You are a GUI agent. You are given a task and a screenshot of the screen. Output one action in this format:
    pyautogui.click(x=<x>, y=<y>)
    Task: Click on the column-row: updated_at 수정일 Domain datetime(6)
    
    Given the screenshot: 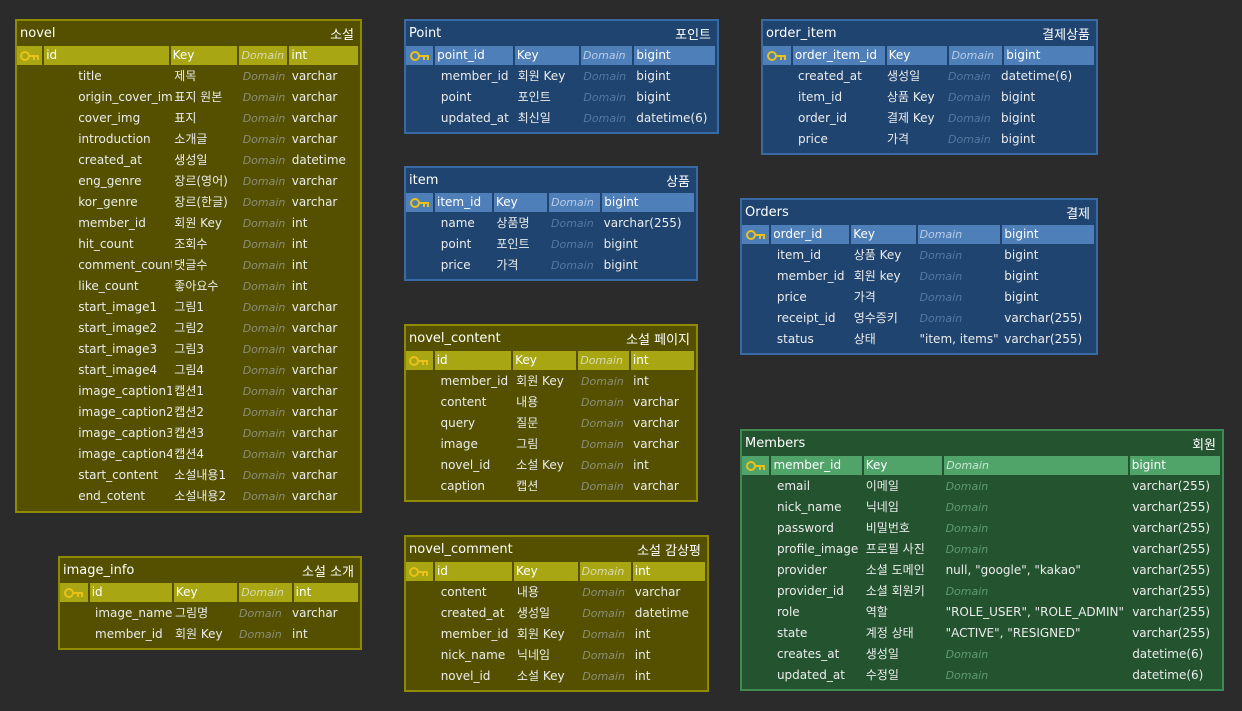 What is the action you would take?
    pyautogui.click(x=982, y=675)
    